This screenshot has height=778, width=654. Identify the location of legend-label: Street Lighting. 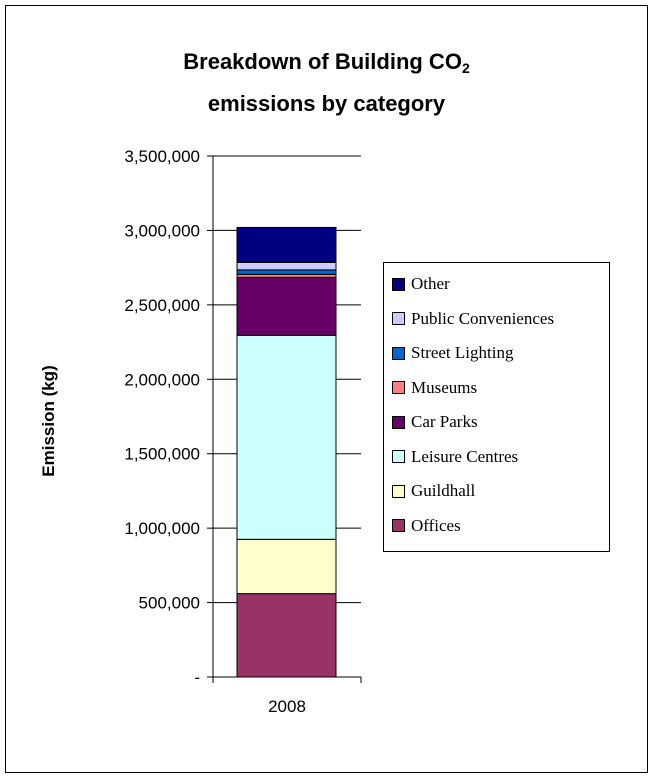
(462, 352).